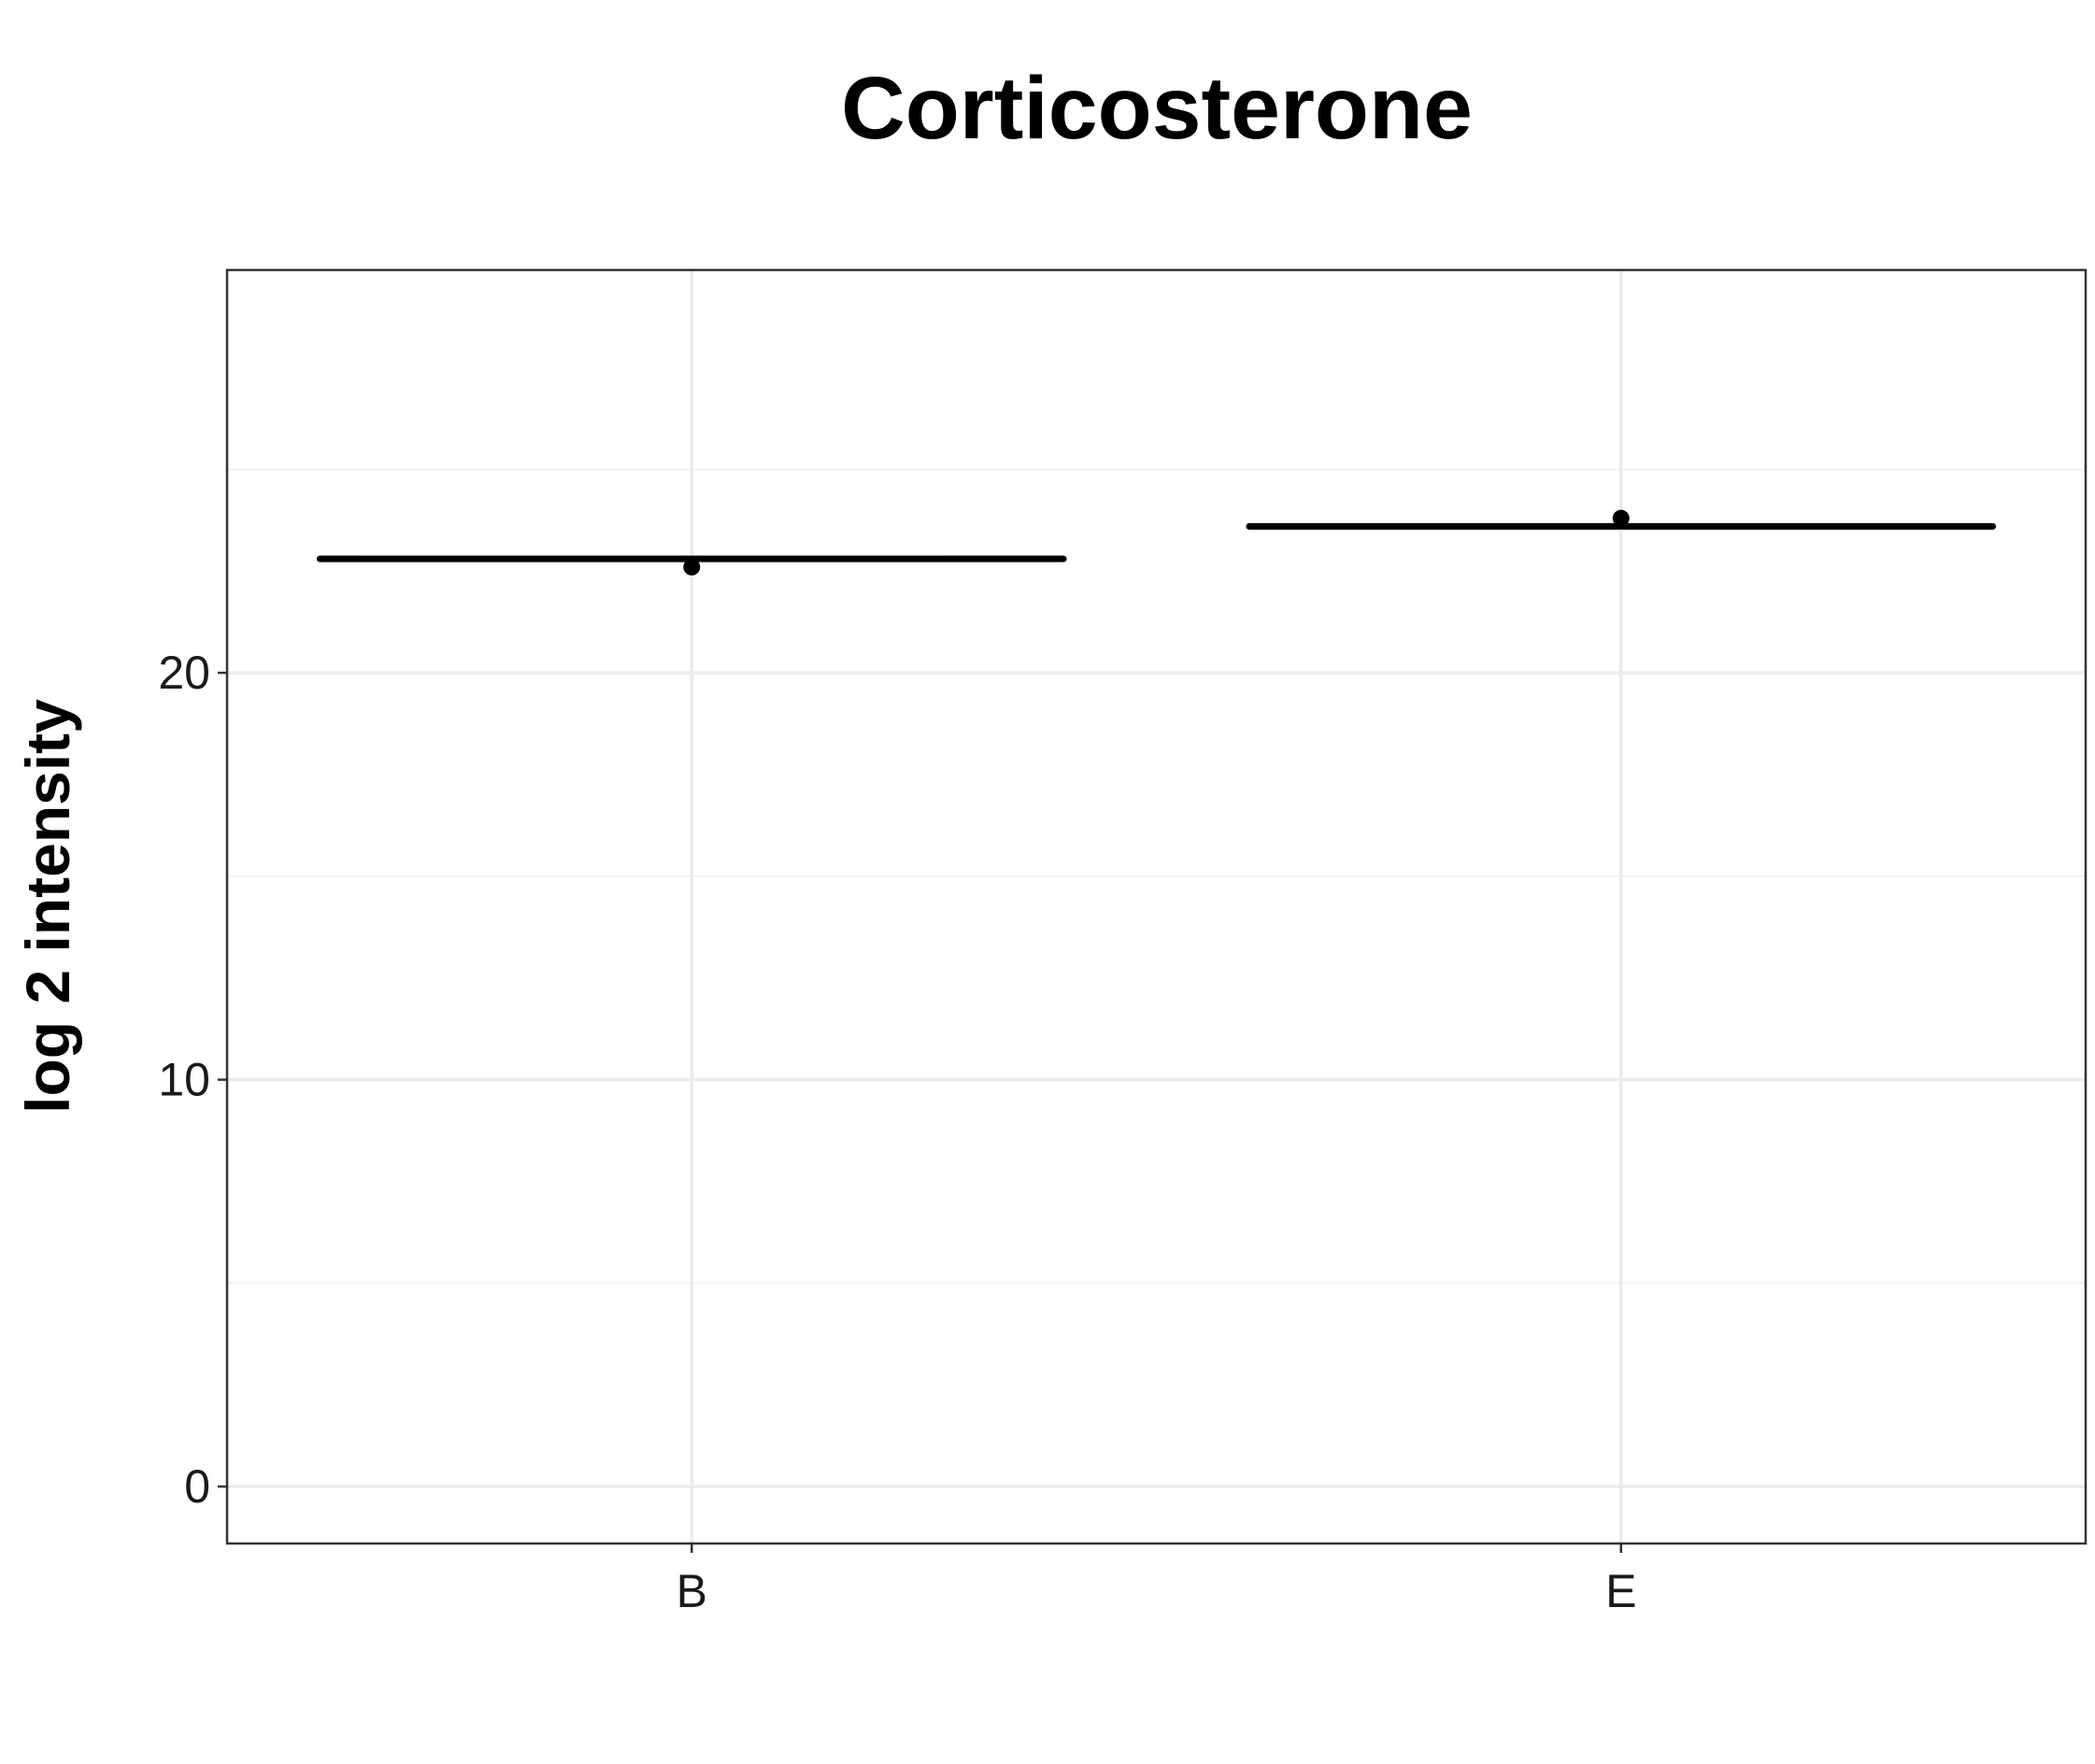 The height and width of the screenshot is (1764, 2095). Describe the element at coordinates (1157, 108) in the screenshot. I see `chart-title: Corticosterone` at that location.